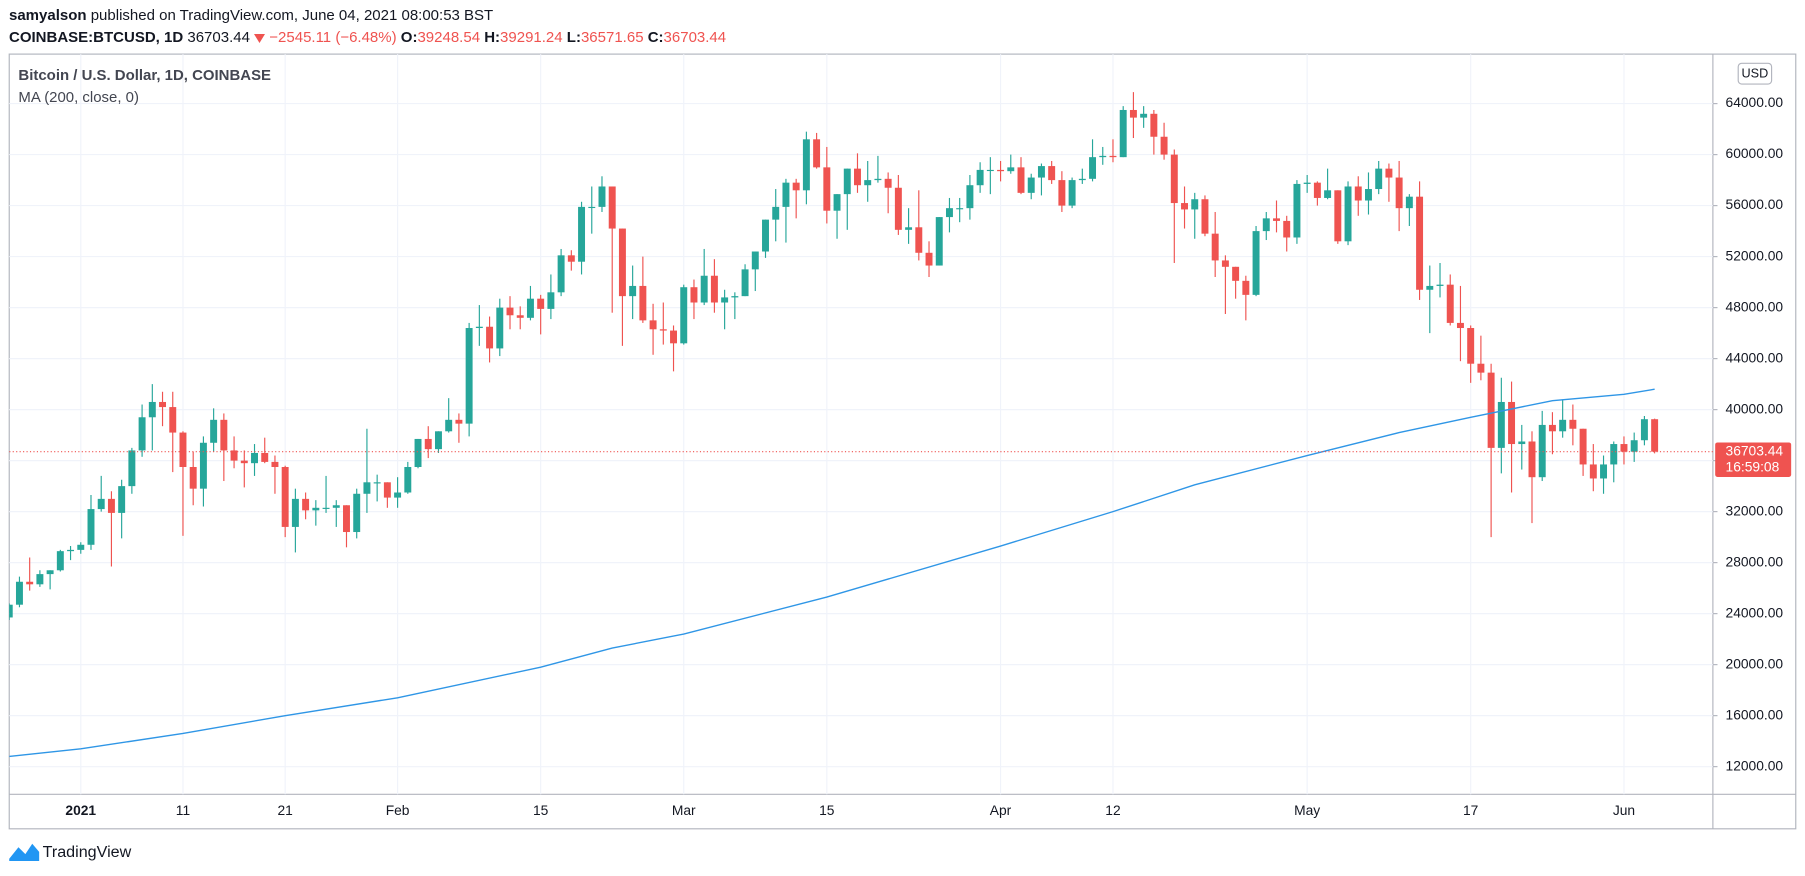  What do you see at coordinates (409, 37) in the screenshot?
I see `open-label: O:` at bounding box center [409, 37].